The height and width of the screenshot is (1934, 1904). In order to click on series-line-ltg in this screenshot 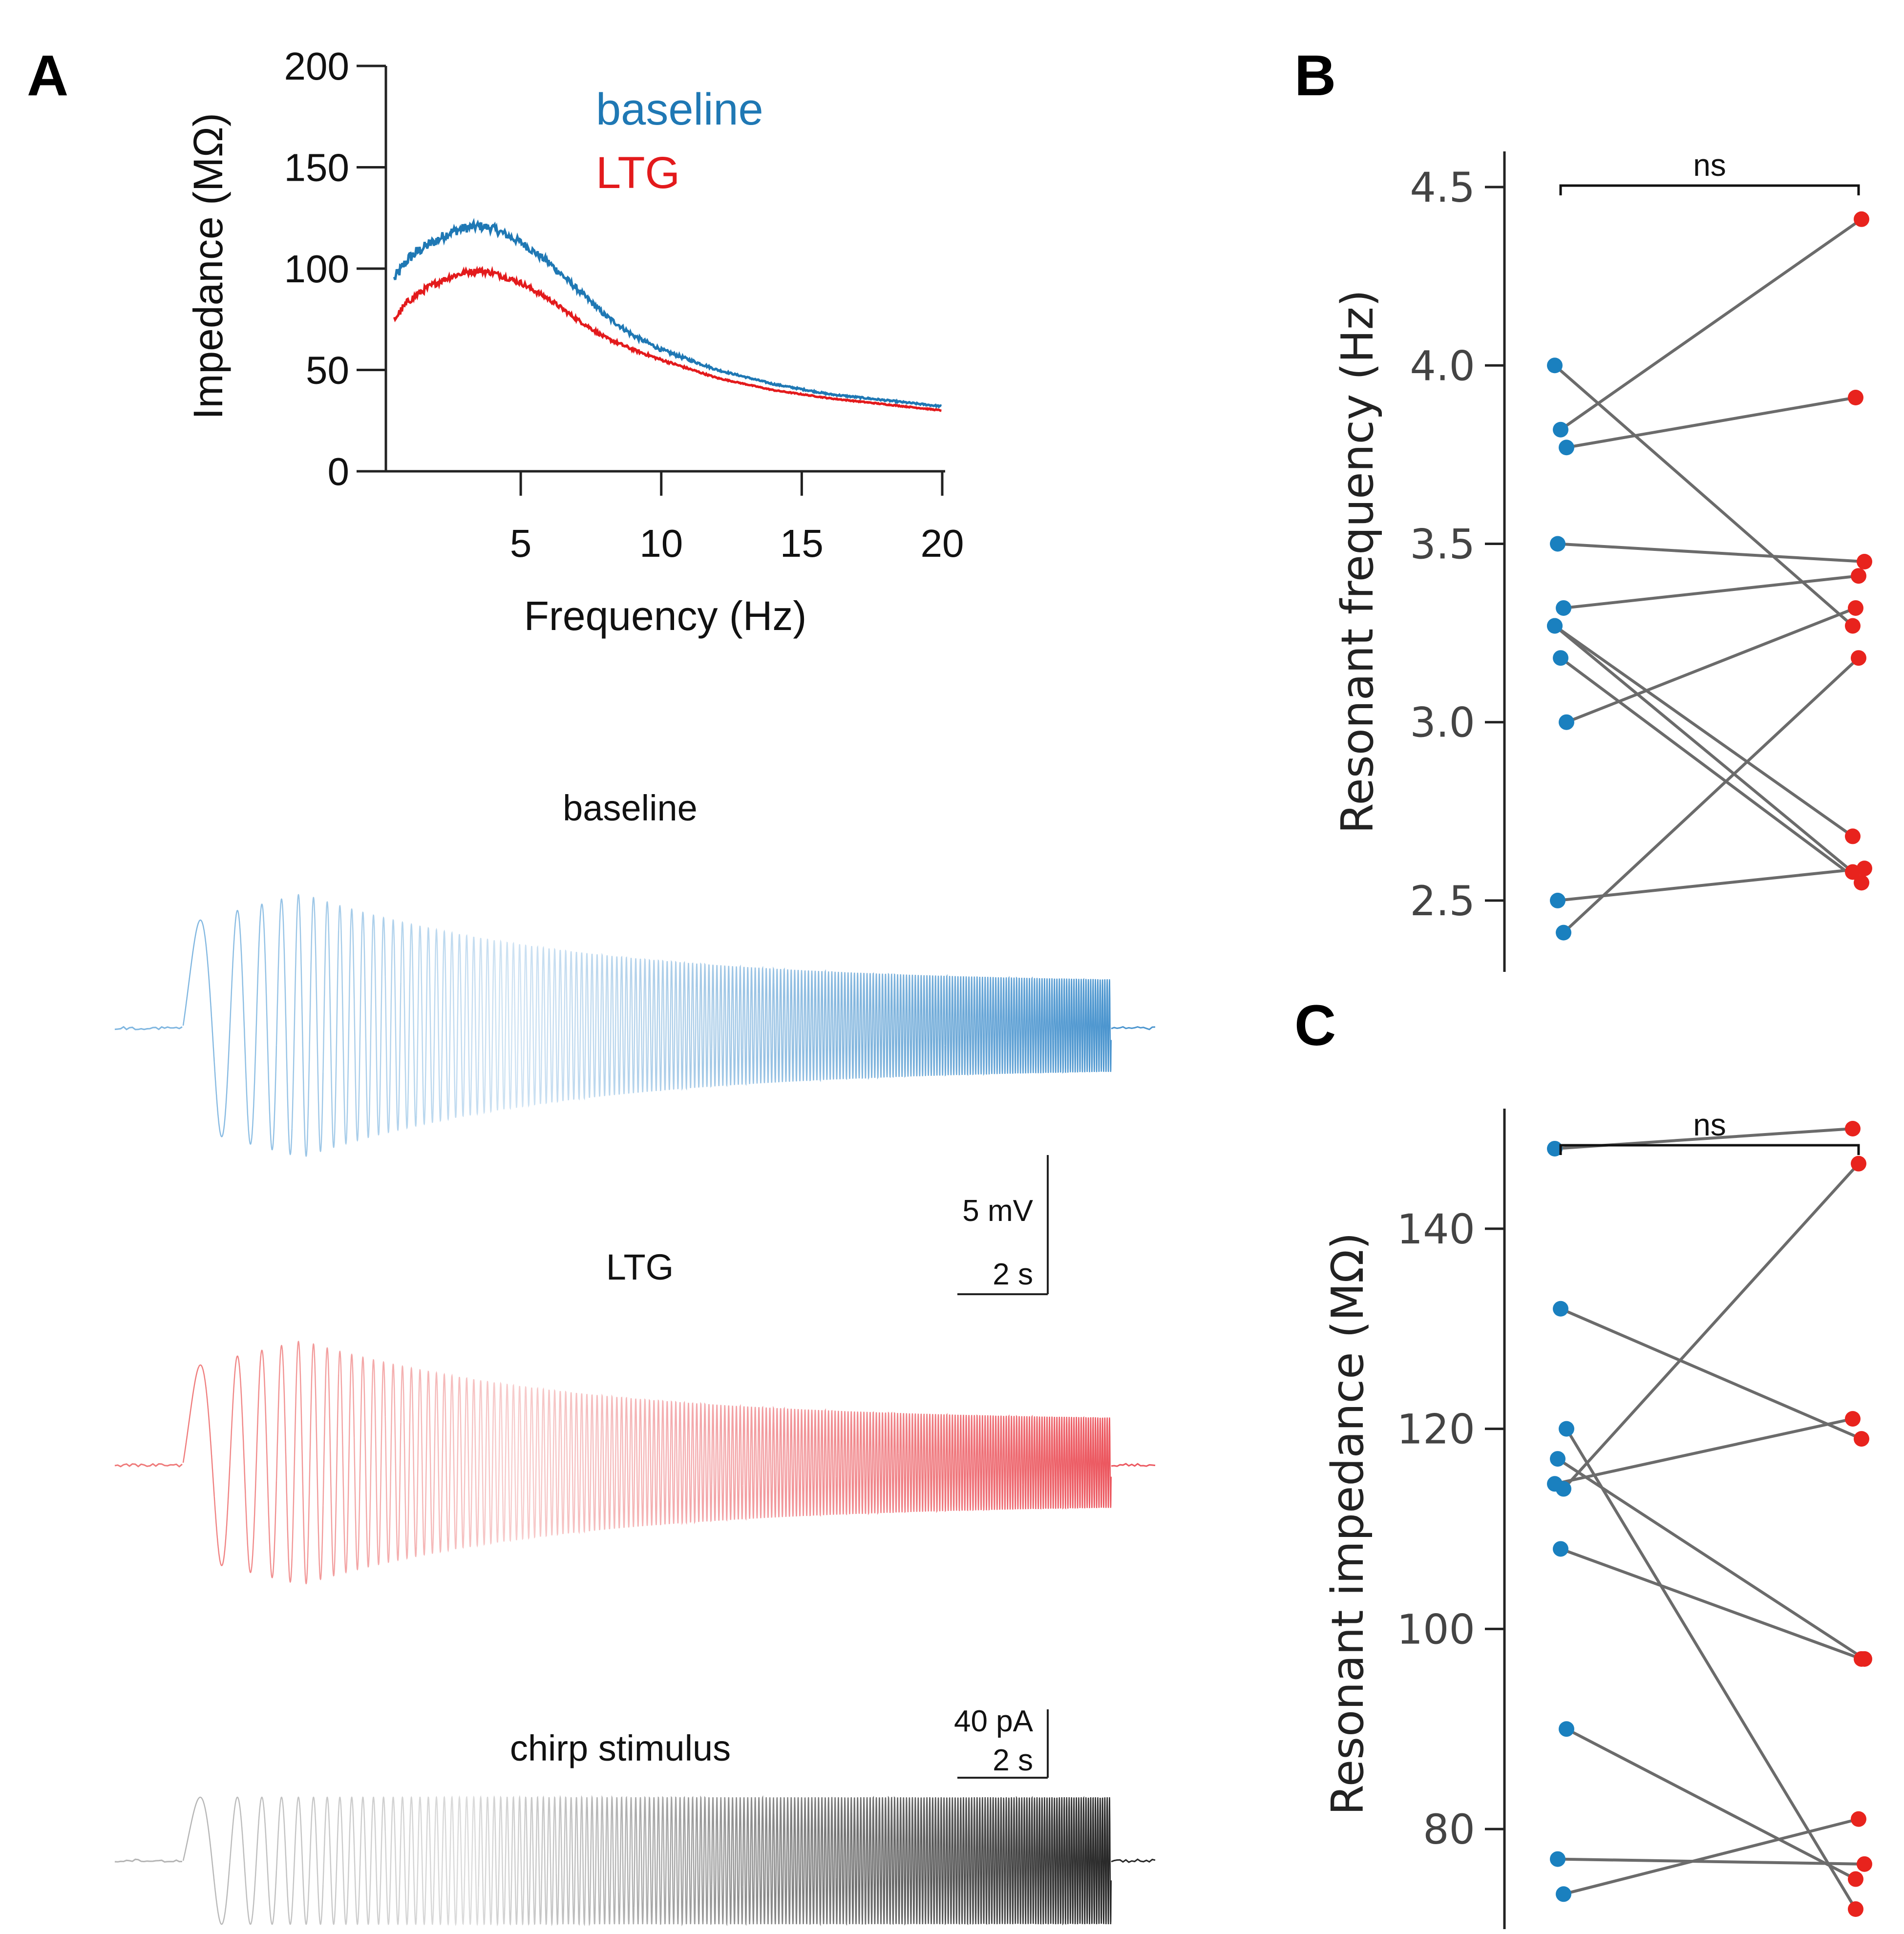, I will do `click(667, 338)`.